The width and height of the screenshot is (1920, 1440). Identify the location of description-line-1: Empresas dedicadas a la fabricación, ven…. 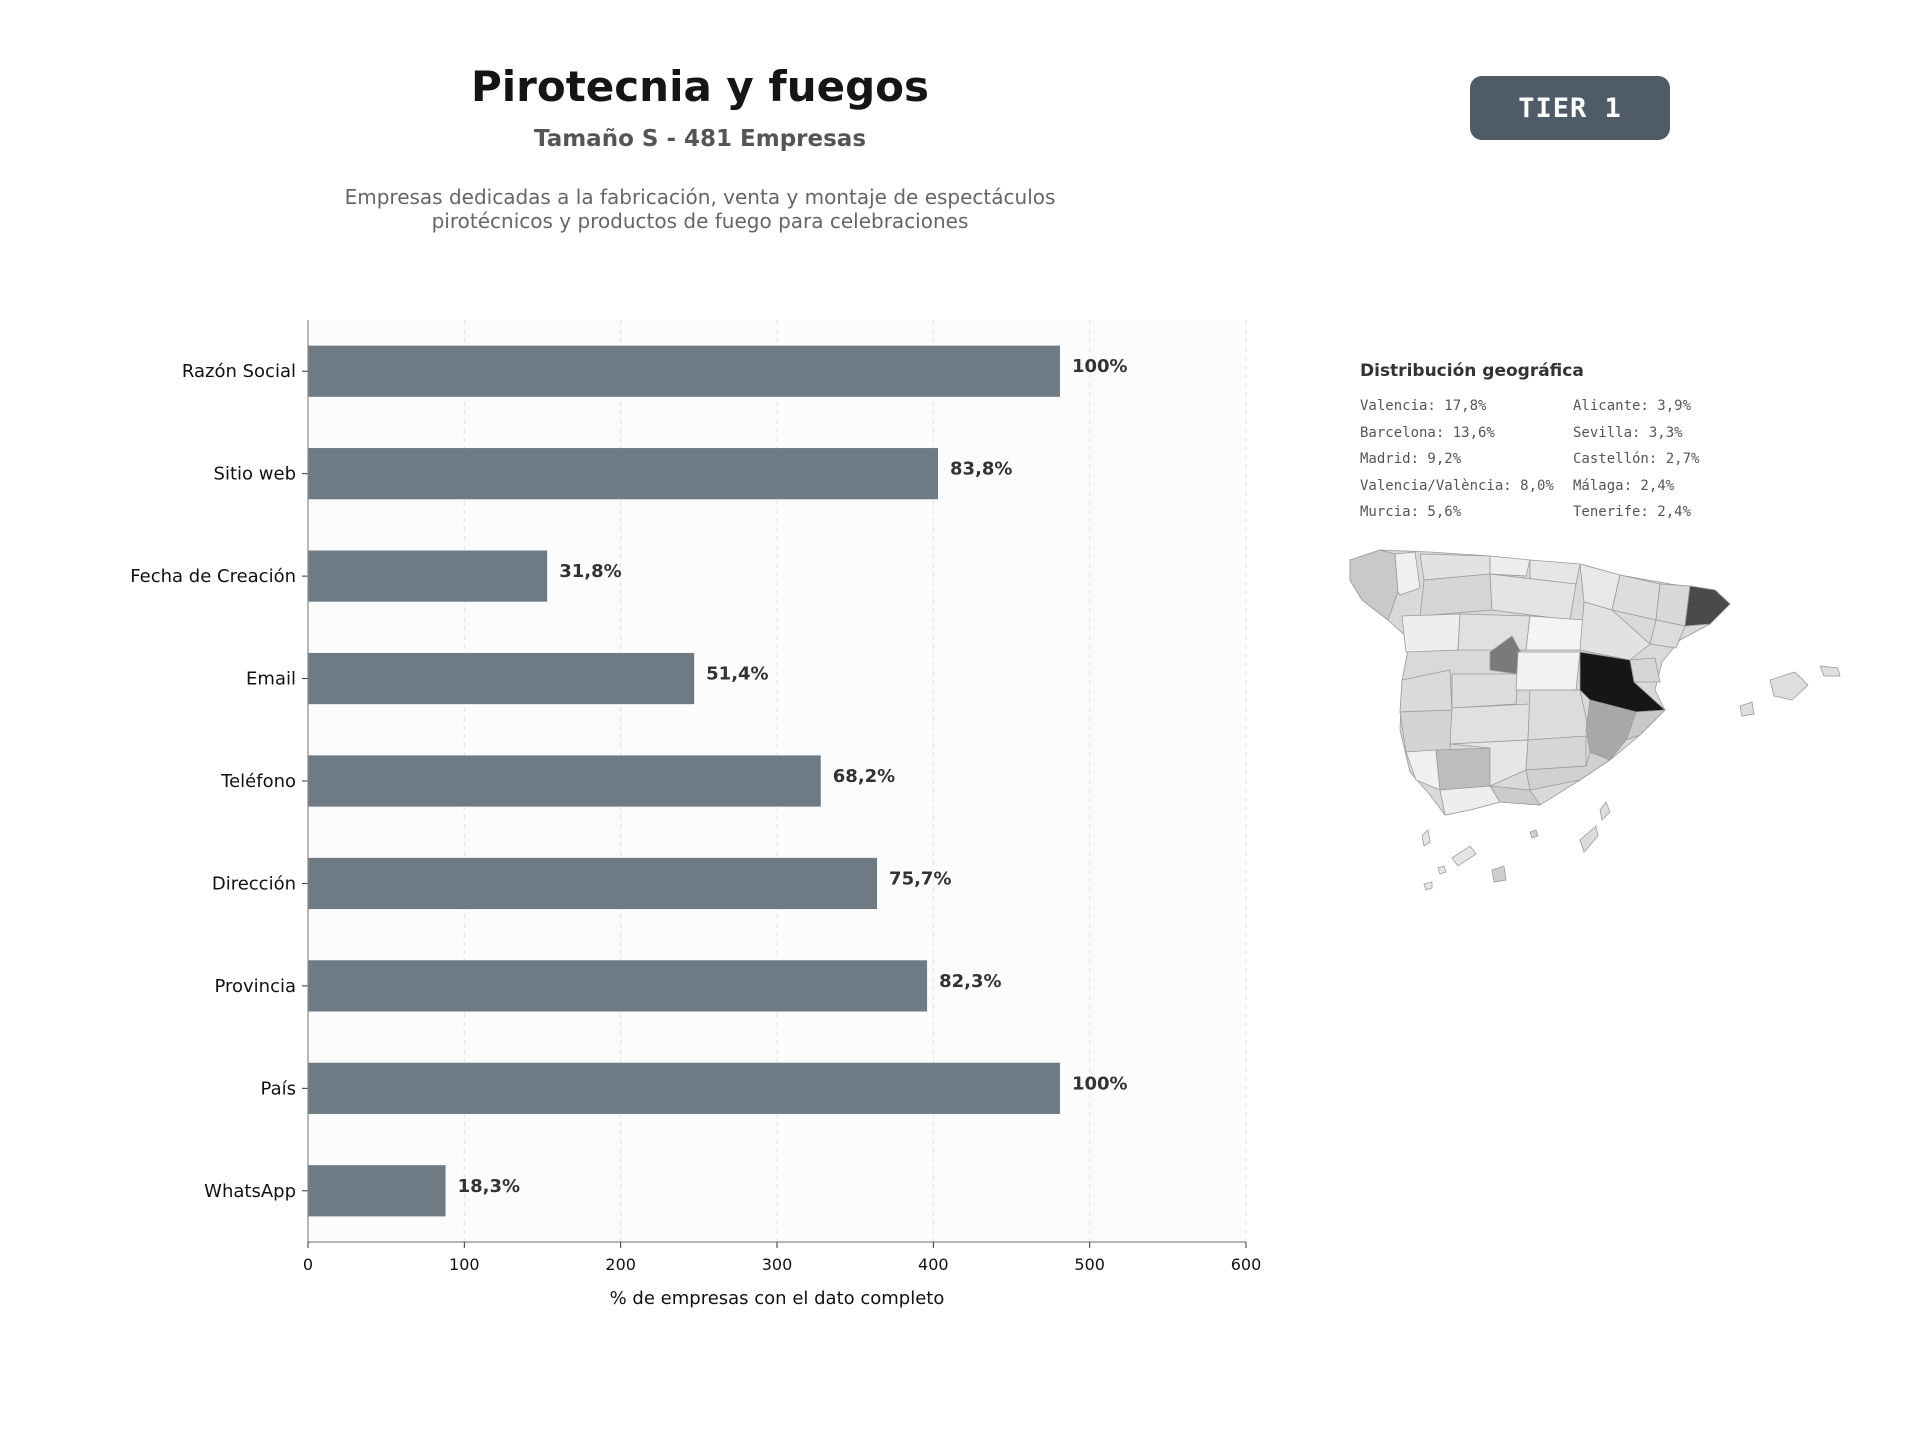
(700, 197).